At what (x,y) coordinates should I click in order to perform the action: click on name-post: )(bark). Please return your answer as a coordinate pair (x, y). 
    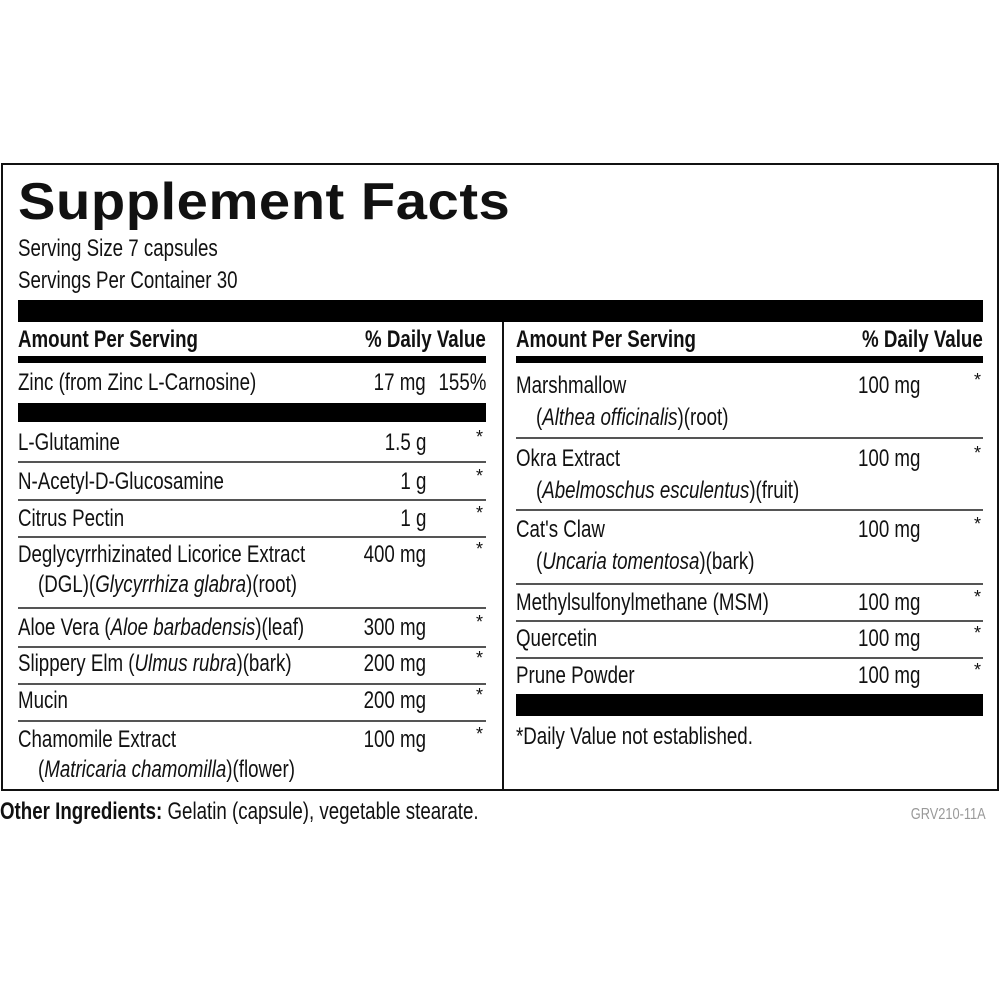
    Looking at the image, I should click on (264, 663).